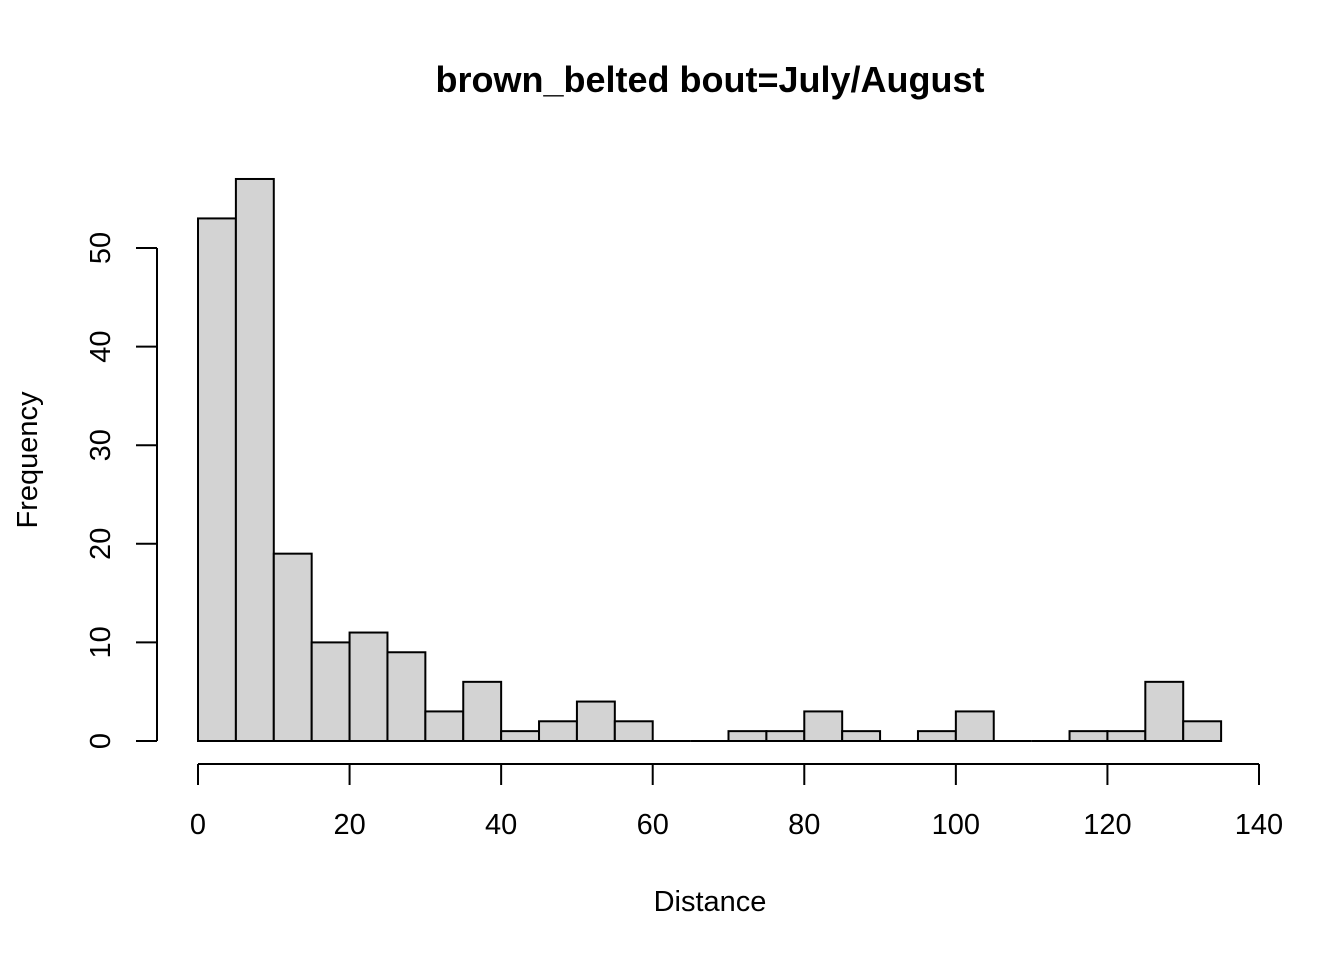 The height and width of the screenshot is (960, 1344). I want to click on x-tick-label: 0, so click(198, 825).